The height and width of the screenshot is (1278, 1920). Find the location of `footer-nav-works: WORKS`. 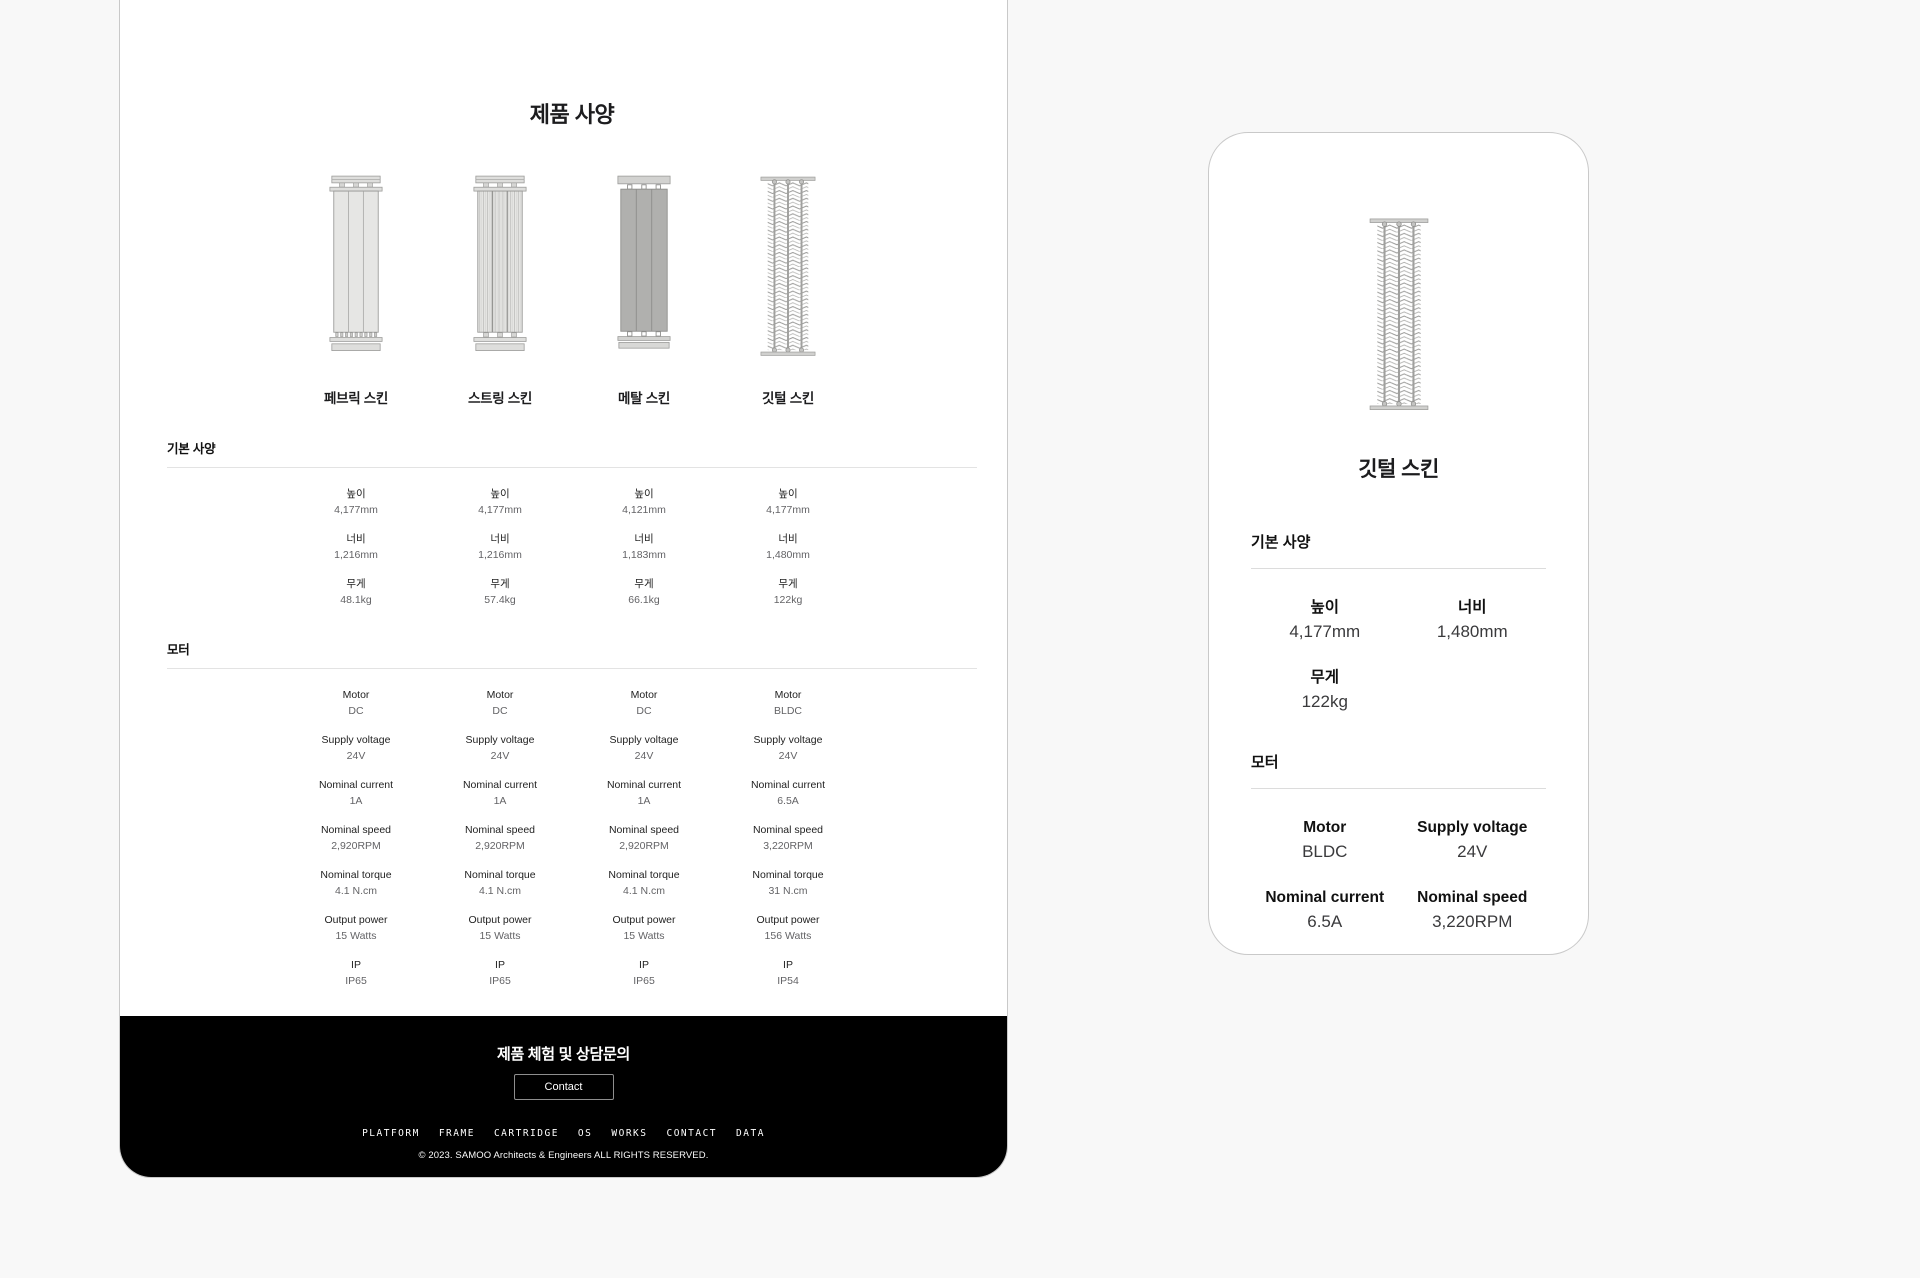

footer-nav-works: WORKS is located at coordinates (629, 1133).